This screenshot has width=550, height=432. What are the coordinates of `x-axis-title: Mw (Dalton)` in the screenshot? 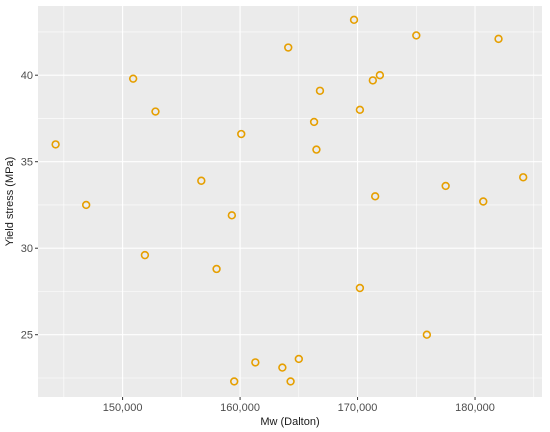 It's located at (289, 422).